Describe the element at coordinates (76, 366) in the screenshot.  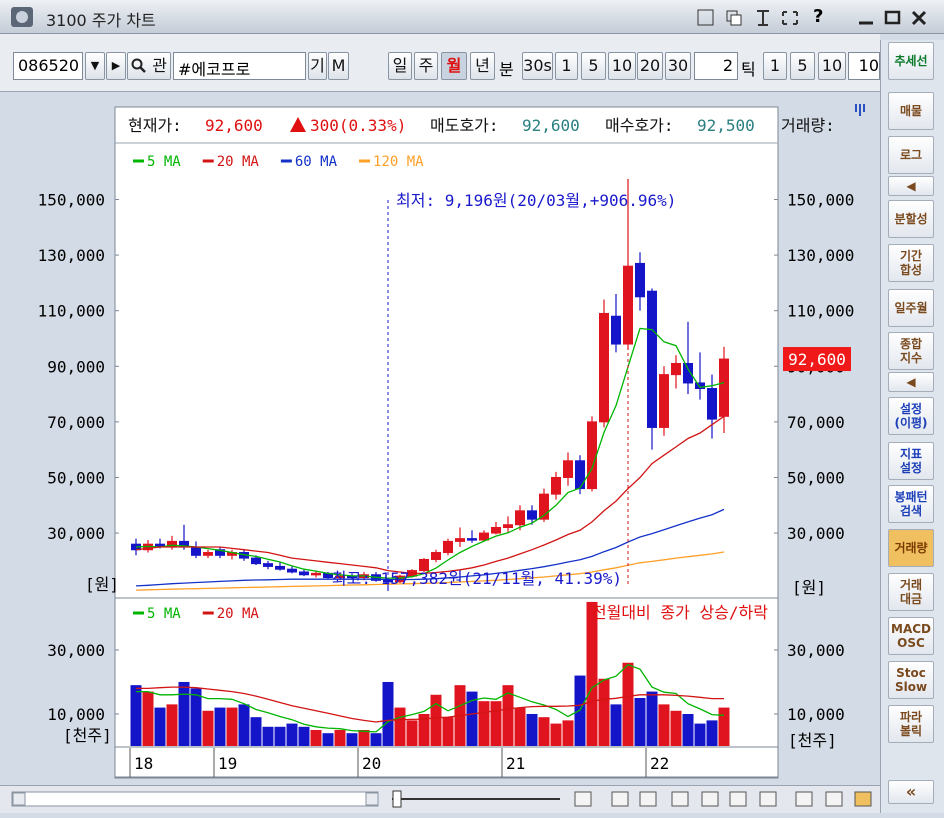
I see `y-tick-label: 90,000` at that location.